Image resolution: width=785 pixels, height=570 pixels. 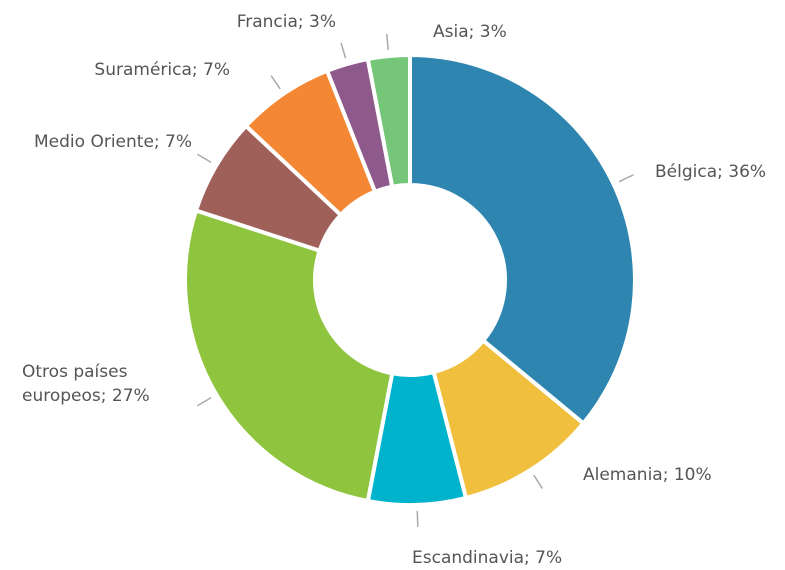 What do you see at coordinates (487, 558) in the screenshot?
I see `slice-label: Escandinavia; 7%` at bounding box center [487, 558].